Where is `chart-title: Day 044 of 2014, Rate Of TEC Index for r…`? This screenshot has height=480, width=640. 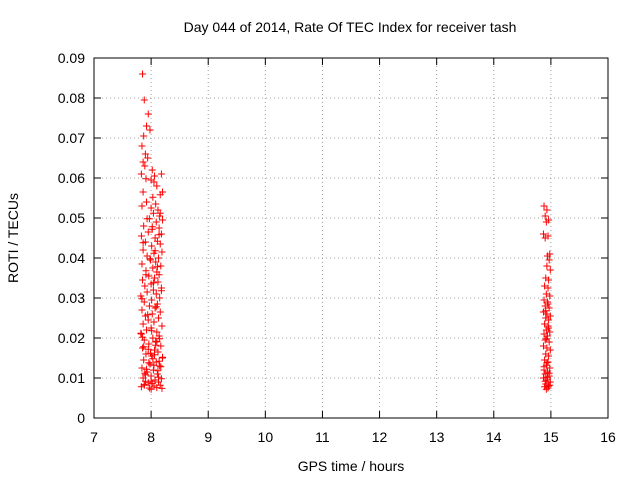
chart-title: Day 044 of 2014, Rate Of TEC Index for r… is located at coordinates (350, 27).